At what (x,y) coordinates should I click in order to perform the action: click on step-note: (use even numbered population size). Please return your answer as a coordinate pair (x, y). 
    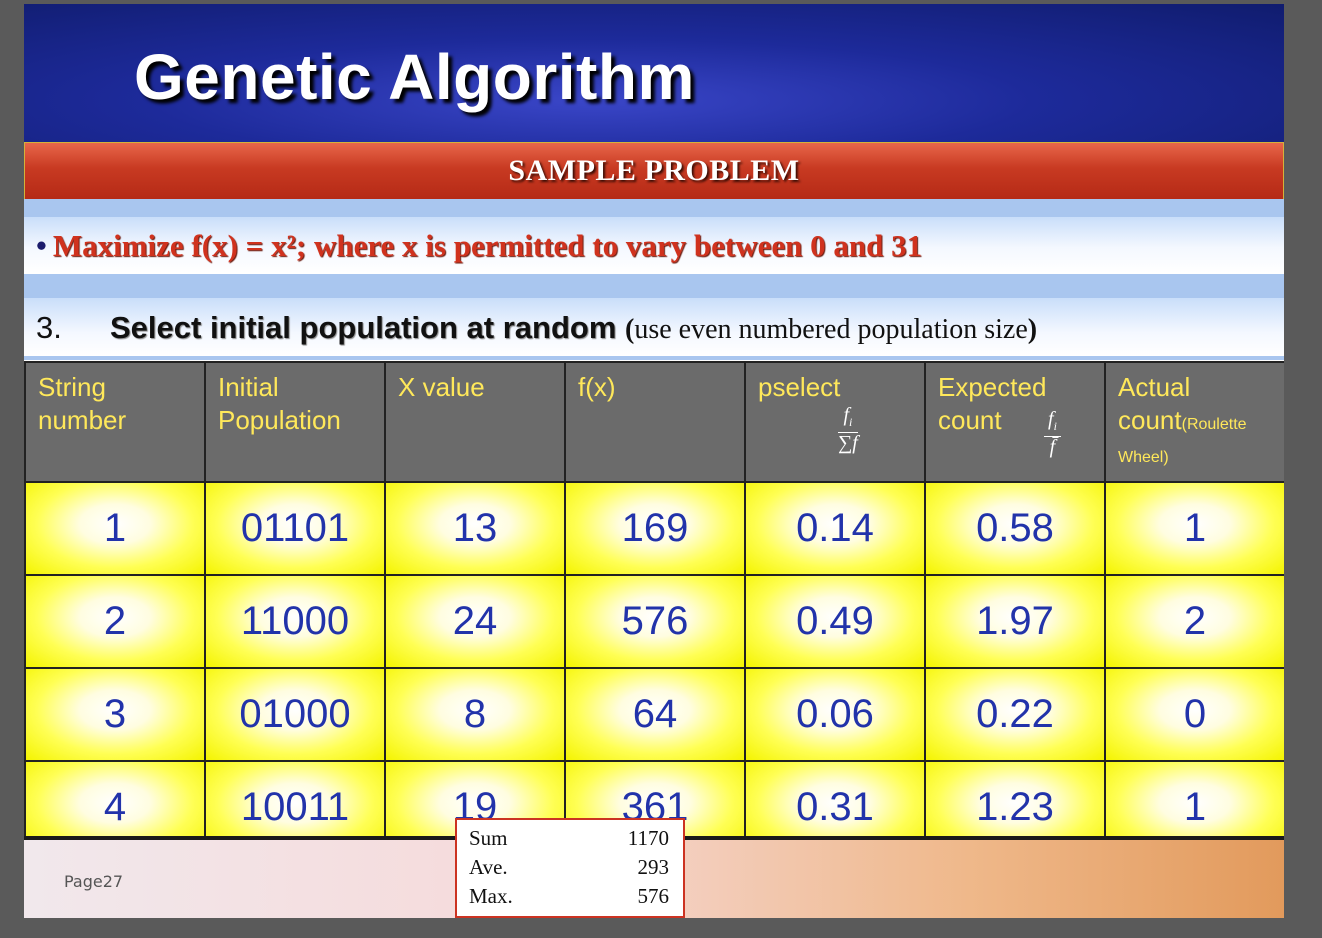
    Looking at the image, I should click on (831, 329).